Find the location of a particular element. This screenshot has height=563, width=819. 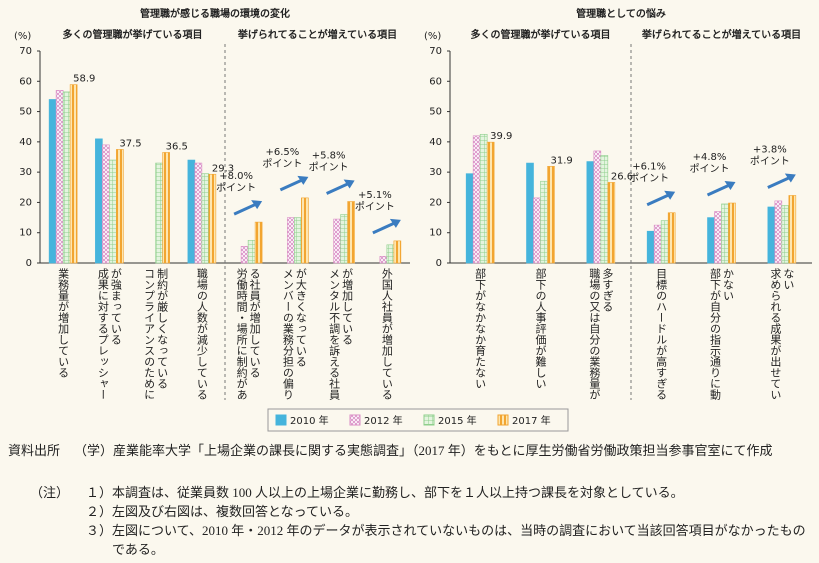

chart-title: 管理職としての悩み is located at coordinates (621, 13).